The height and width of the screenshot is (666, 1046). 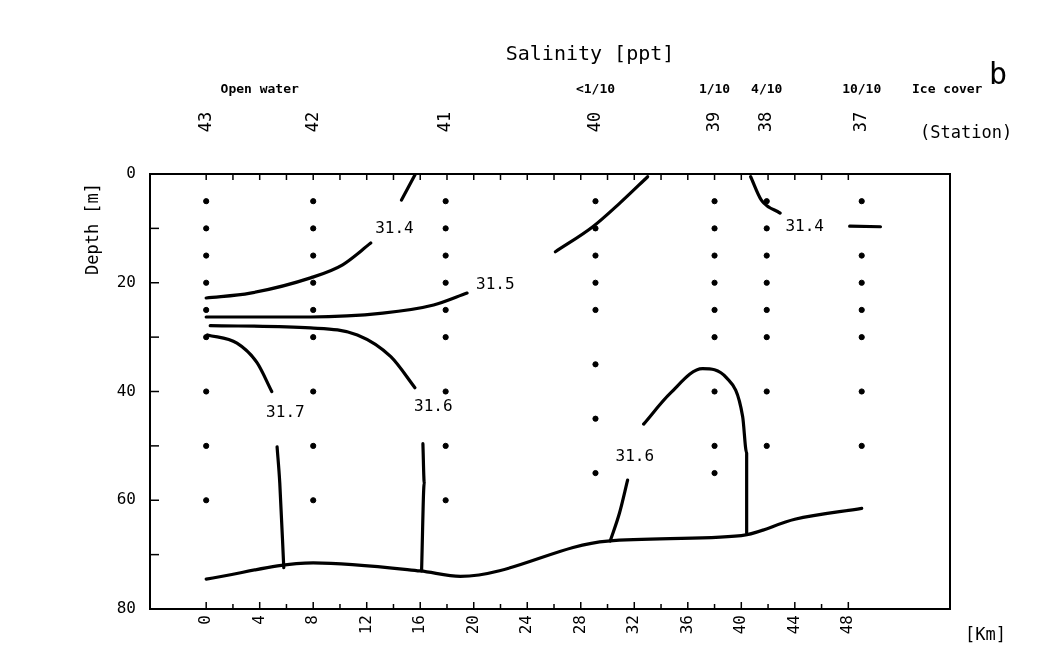 What do you see at coordinates (419, 625) in the screenshot?
I see `x-tick-label: 16` at bounding box center [419, 625].